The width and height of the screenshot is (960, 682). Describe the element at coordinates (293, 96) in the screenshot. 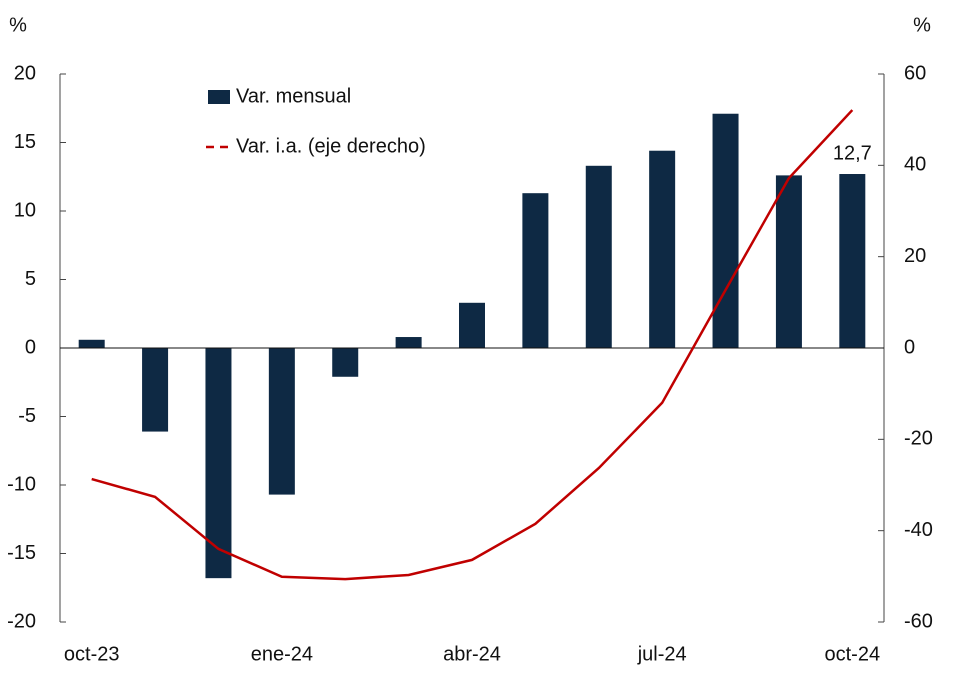

I see `legend-label: Var. mensual` at that location.